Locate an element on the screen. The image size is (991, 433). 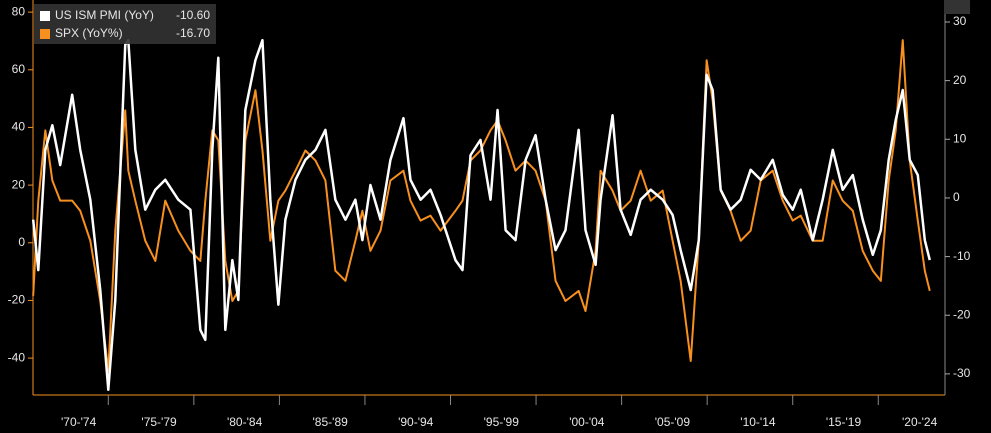
legend-label: SPX (YoY%) is located at coordinates (89, 33).